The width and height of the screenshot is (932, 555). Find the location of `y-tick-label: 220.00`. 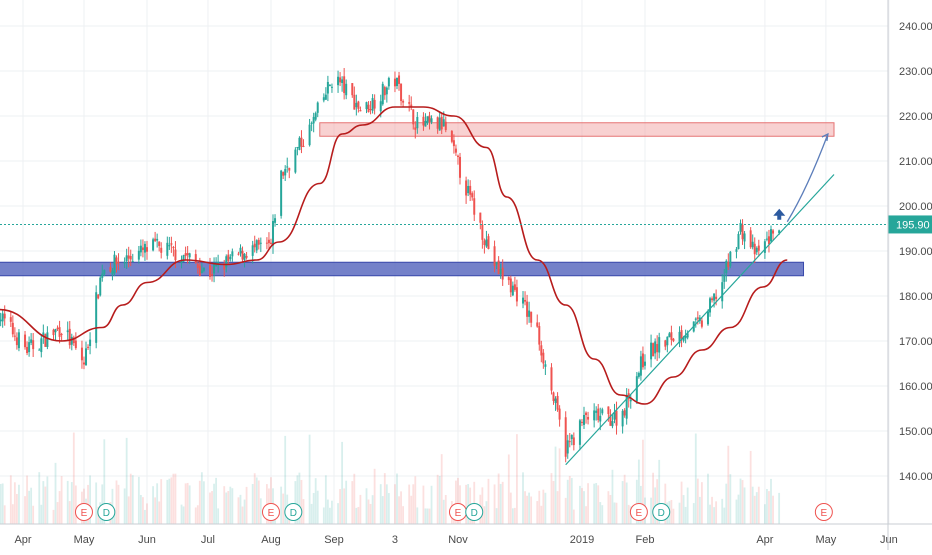

y-tick-label: 220.00 is located at coordinates (915, 117).